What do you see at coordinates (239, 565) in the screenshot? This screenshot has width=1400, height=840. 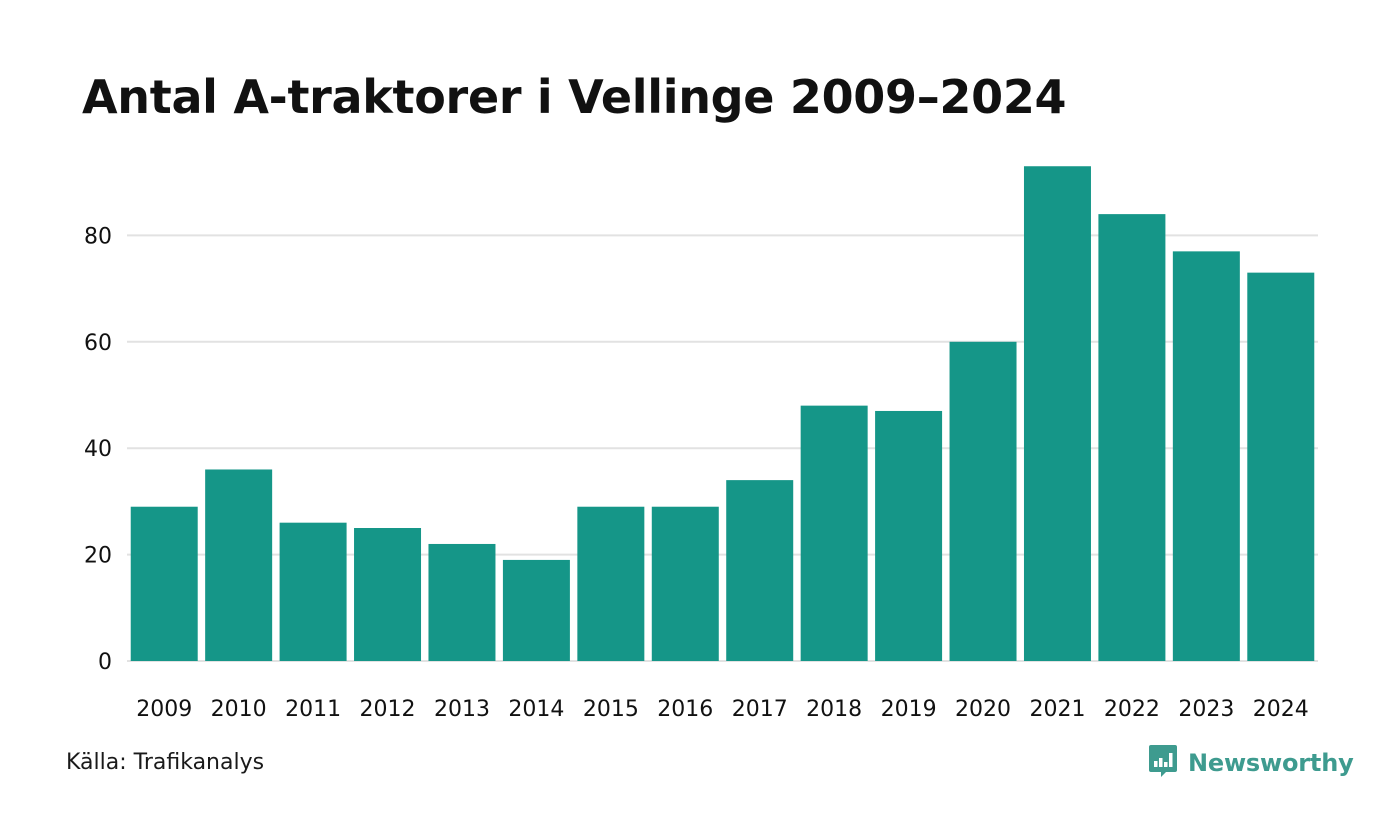 I see `bar-2010` at bounding box center [239, 565].